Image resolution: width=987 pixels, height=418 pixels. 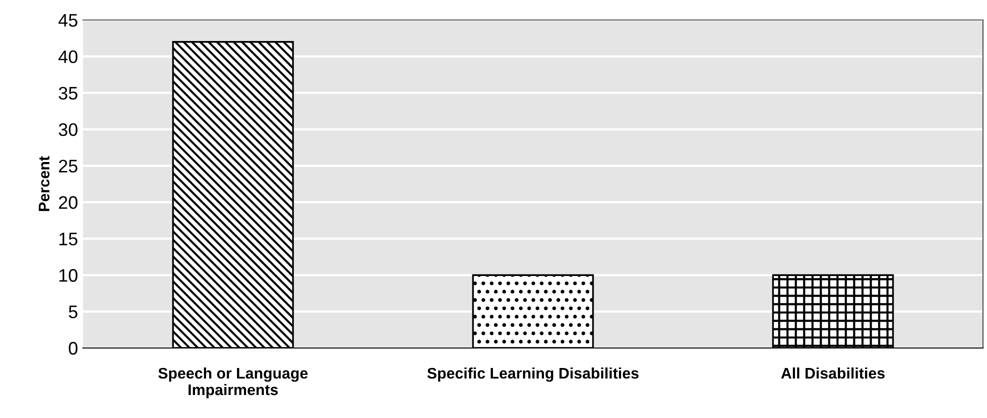 What do you see at coordinates (68, 129) in the screenshot?
I see `y-tick-label: 30` at bounding box center [68, 129].